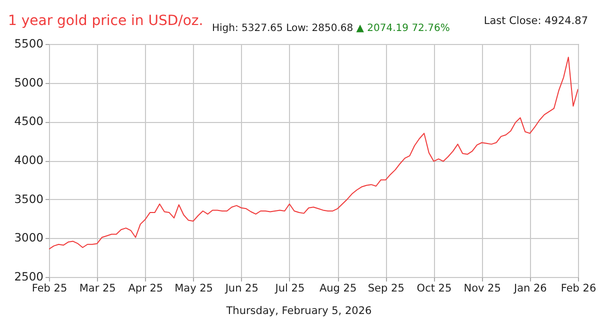 This screenshot has height=323, width=598. What do you see at coordinates (530, 288) in the screenshot?
I see `x-tick-label: Jan 26` at bounding box center [530, 288].